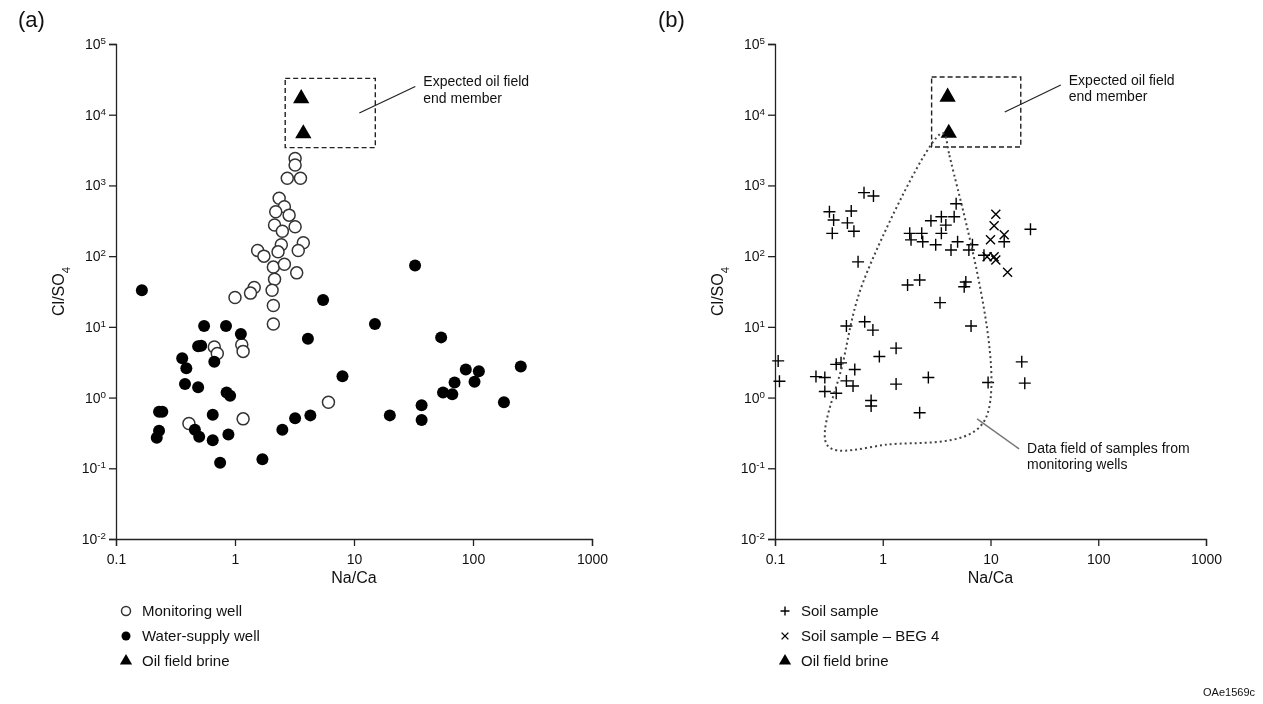  I want to click on legend-label: Water-supply well, so click(201, 636).